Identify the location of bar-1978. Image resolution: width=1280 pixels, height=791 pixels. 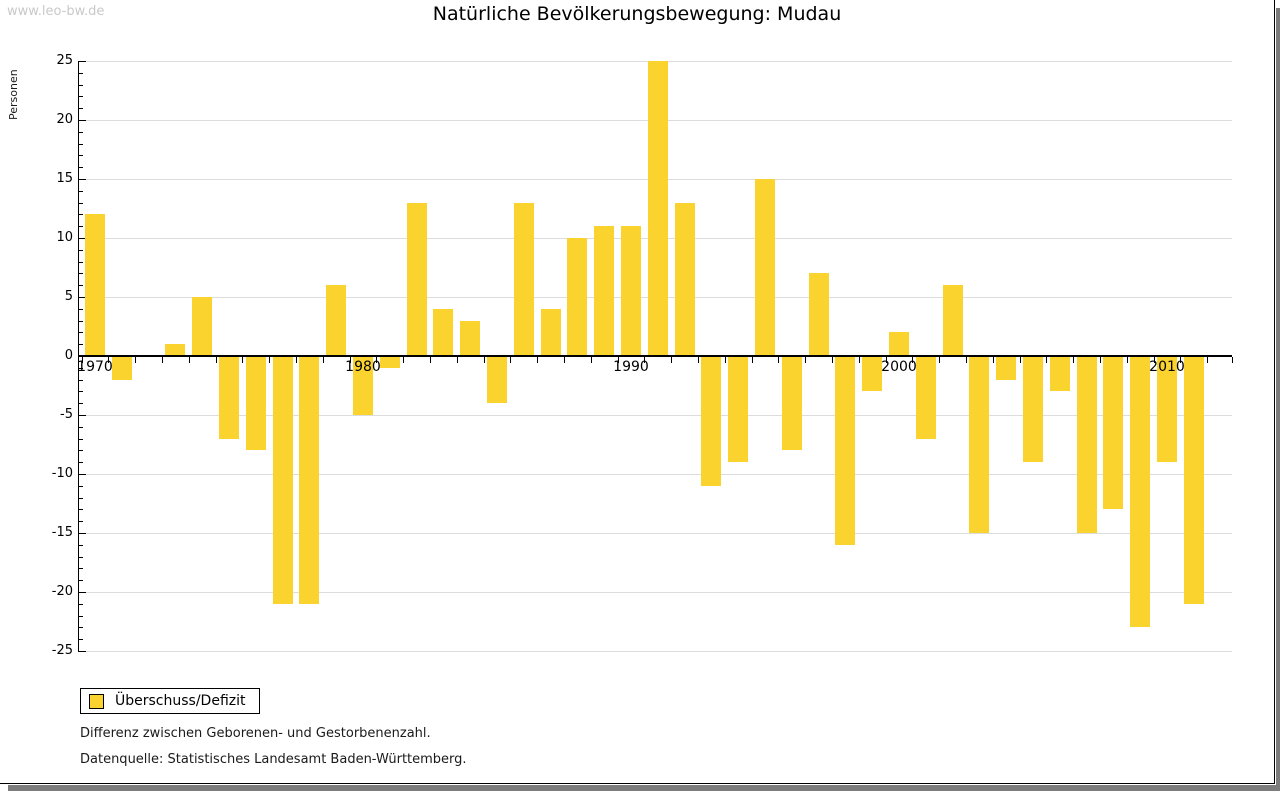
(309, 480).